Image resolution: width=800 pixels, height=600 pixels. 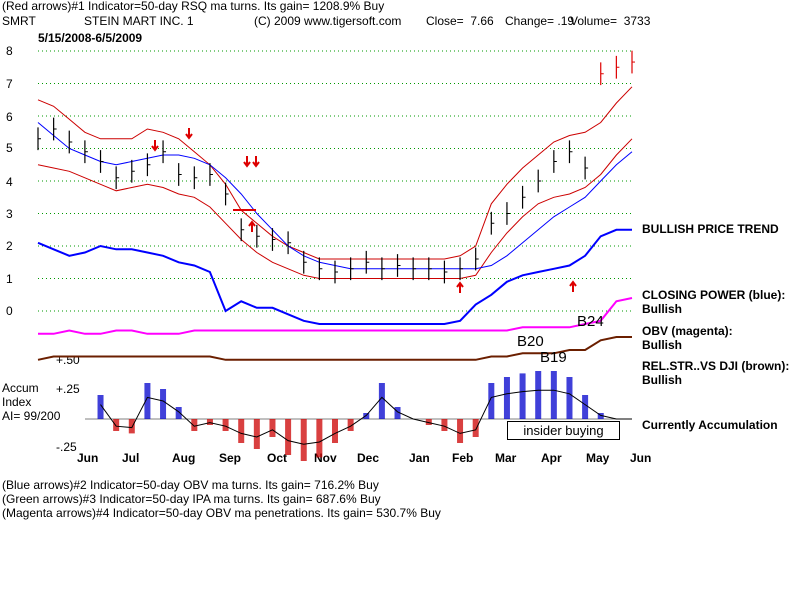 I want to click on date-range: 5/15/2008-6/5/2009, so click(x=90, y=38).